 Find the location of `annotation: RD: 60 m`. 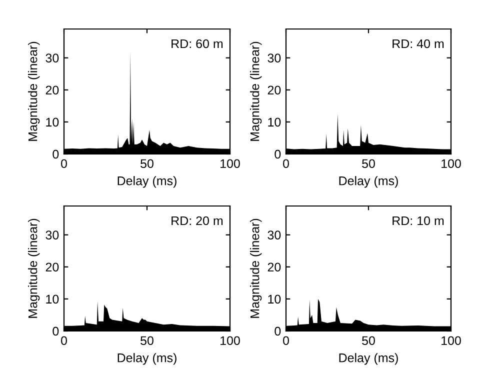

annotation: RD: 60 m is located at coordinates (197, 43).